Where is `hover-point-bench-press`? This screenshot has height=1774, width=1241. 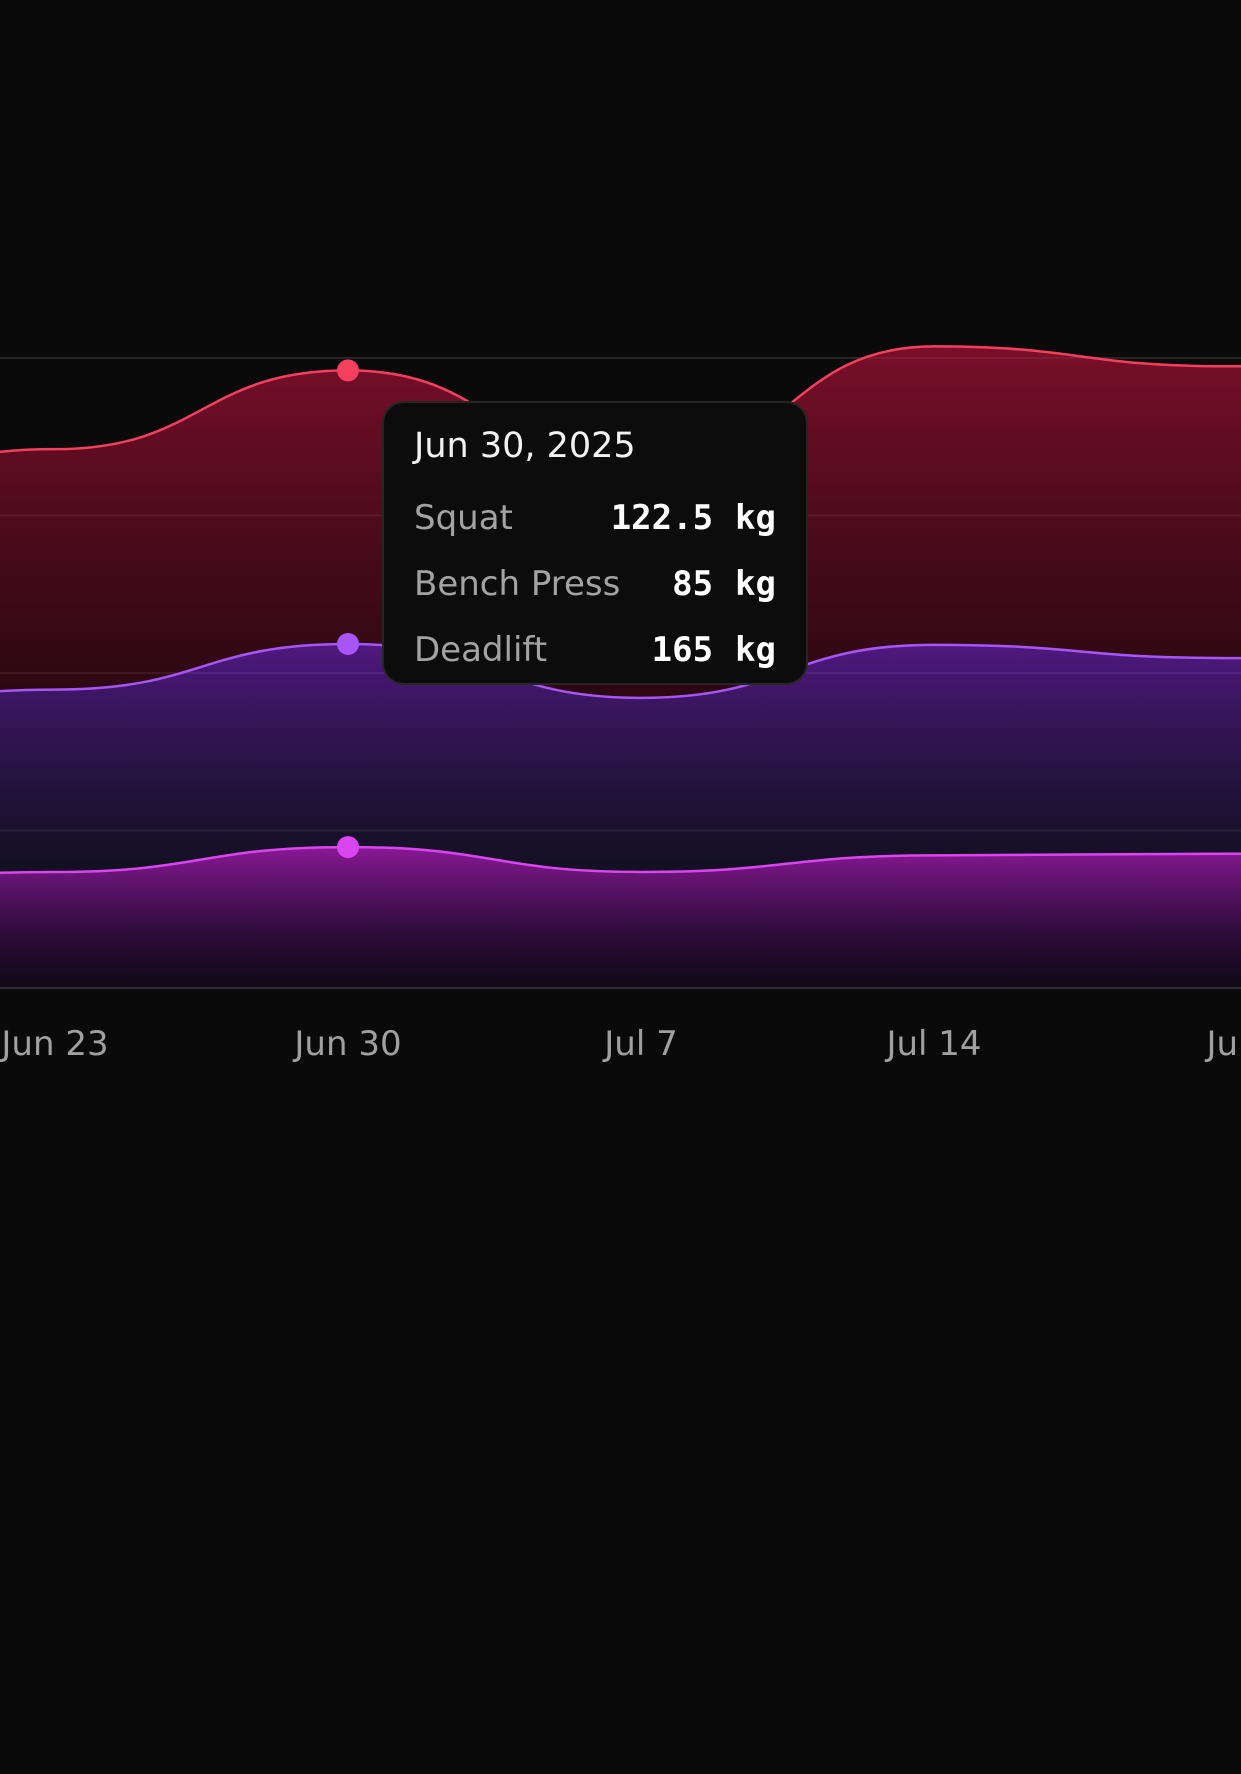
hover-point-bench-press is located at coordinates (348, 847).